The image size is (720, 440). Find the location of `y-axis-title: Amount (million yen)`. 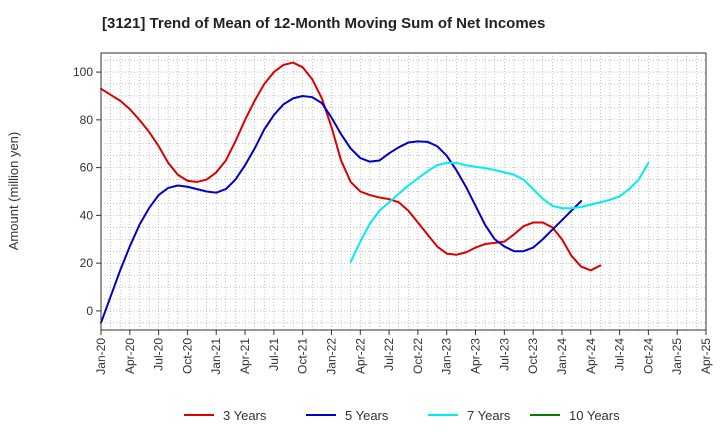

y-axis-title: Amount (million yen) is located at coordinates (13, 191).